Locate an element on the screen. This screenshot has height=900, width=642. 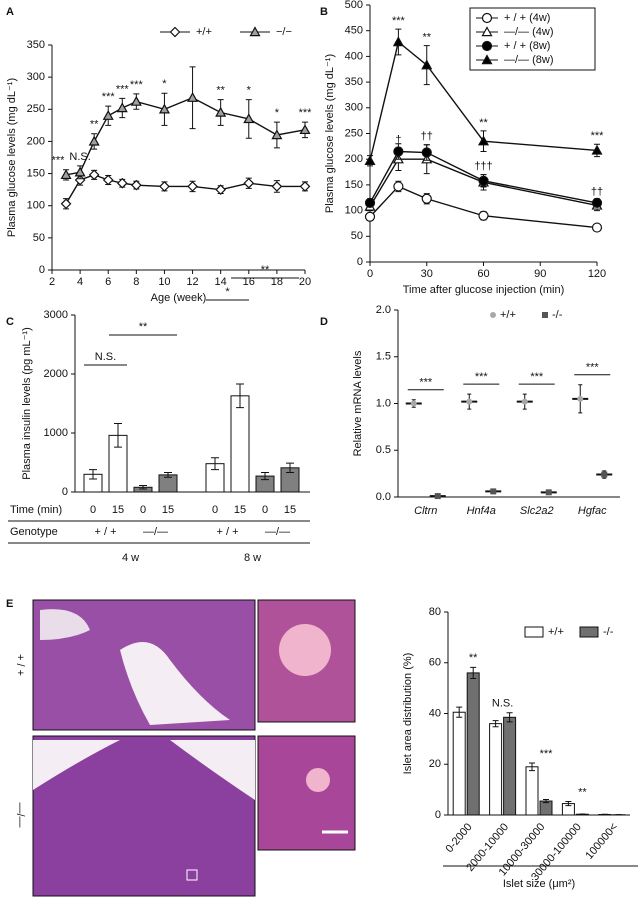
legend-label: +/+ is located at coordinates (508, 315).